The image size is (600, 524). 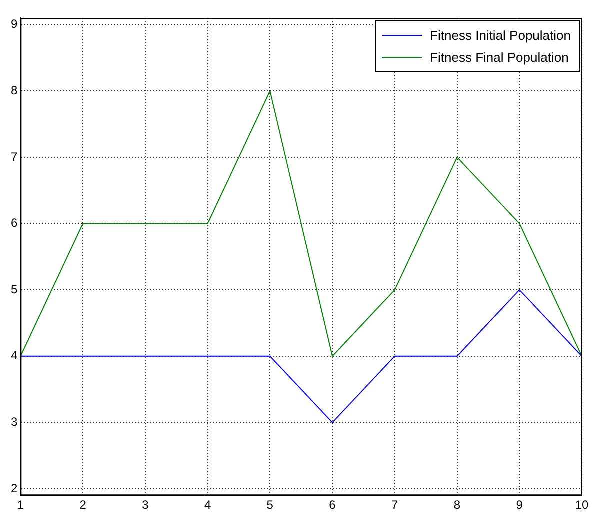 I want to click on x-tick-label: 1, so click(x=20, y=505).